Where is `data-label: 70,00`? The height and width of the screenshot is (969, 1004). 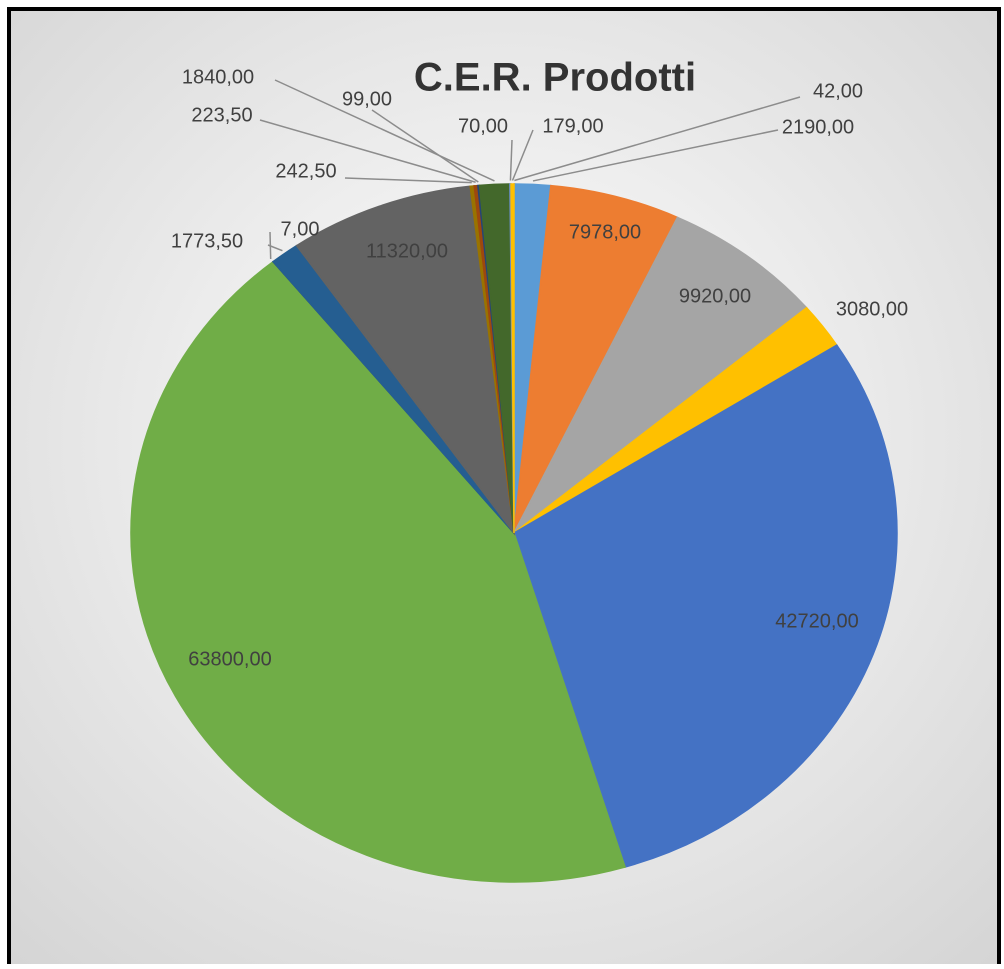 data-label: 70,00 is located at coordinates (483, 126).